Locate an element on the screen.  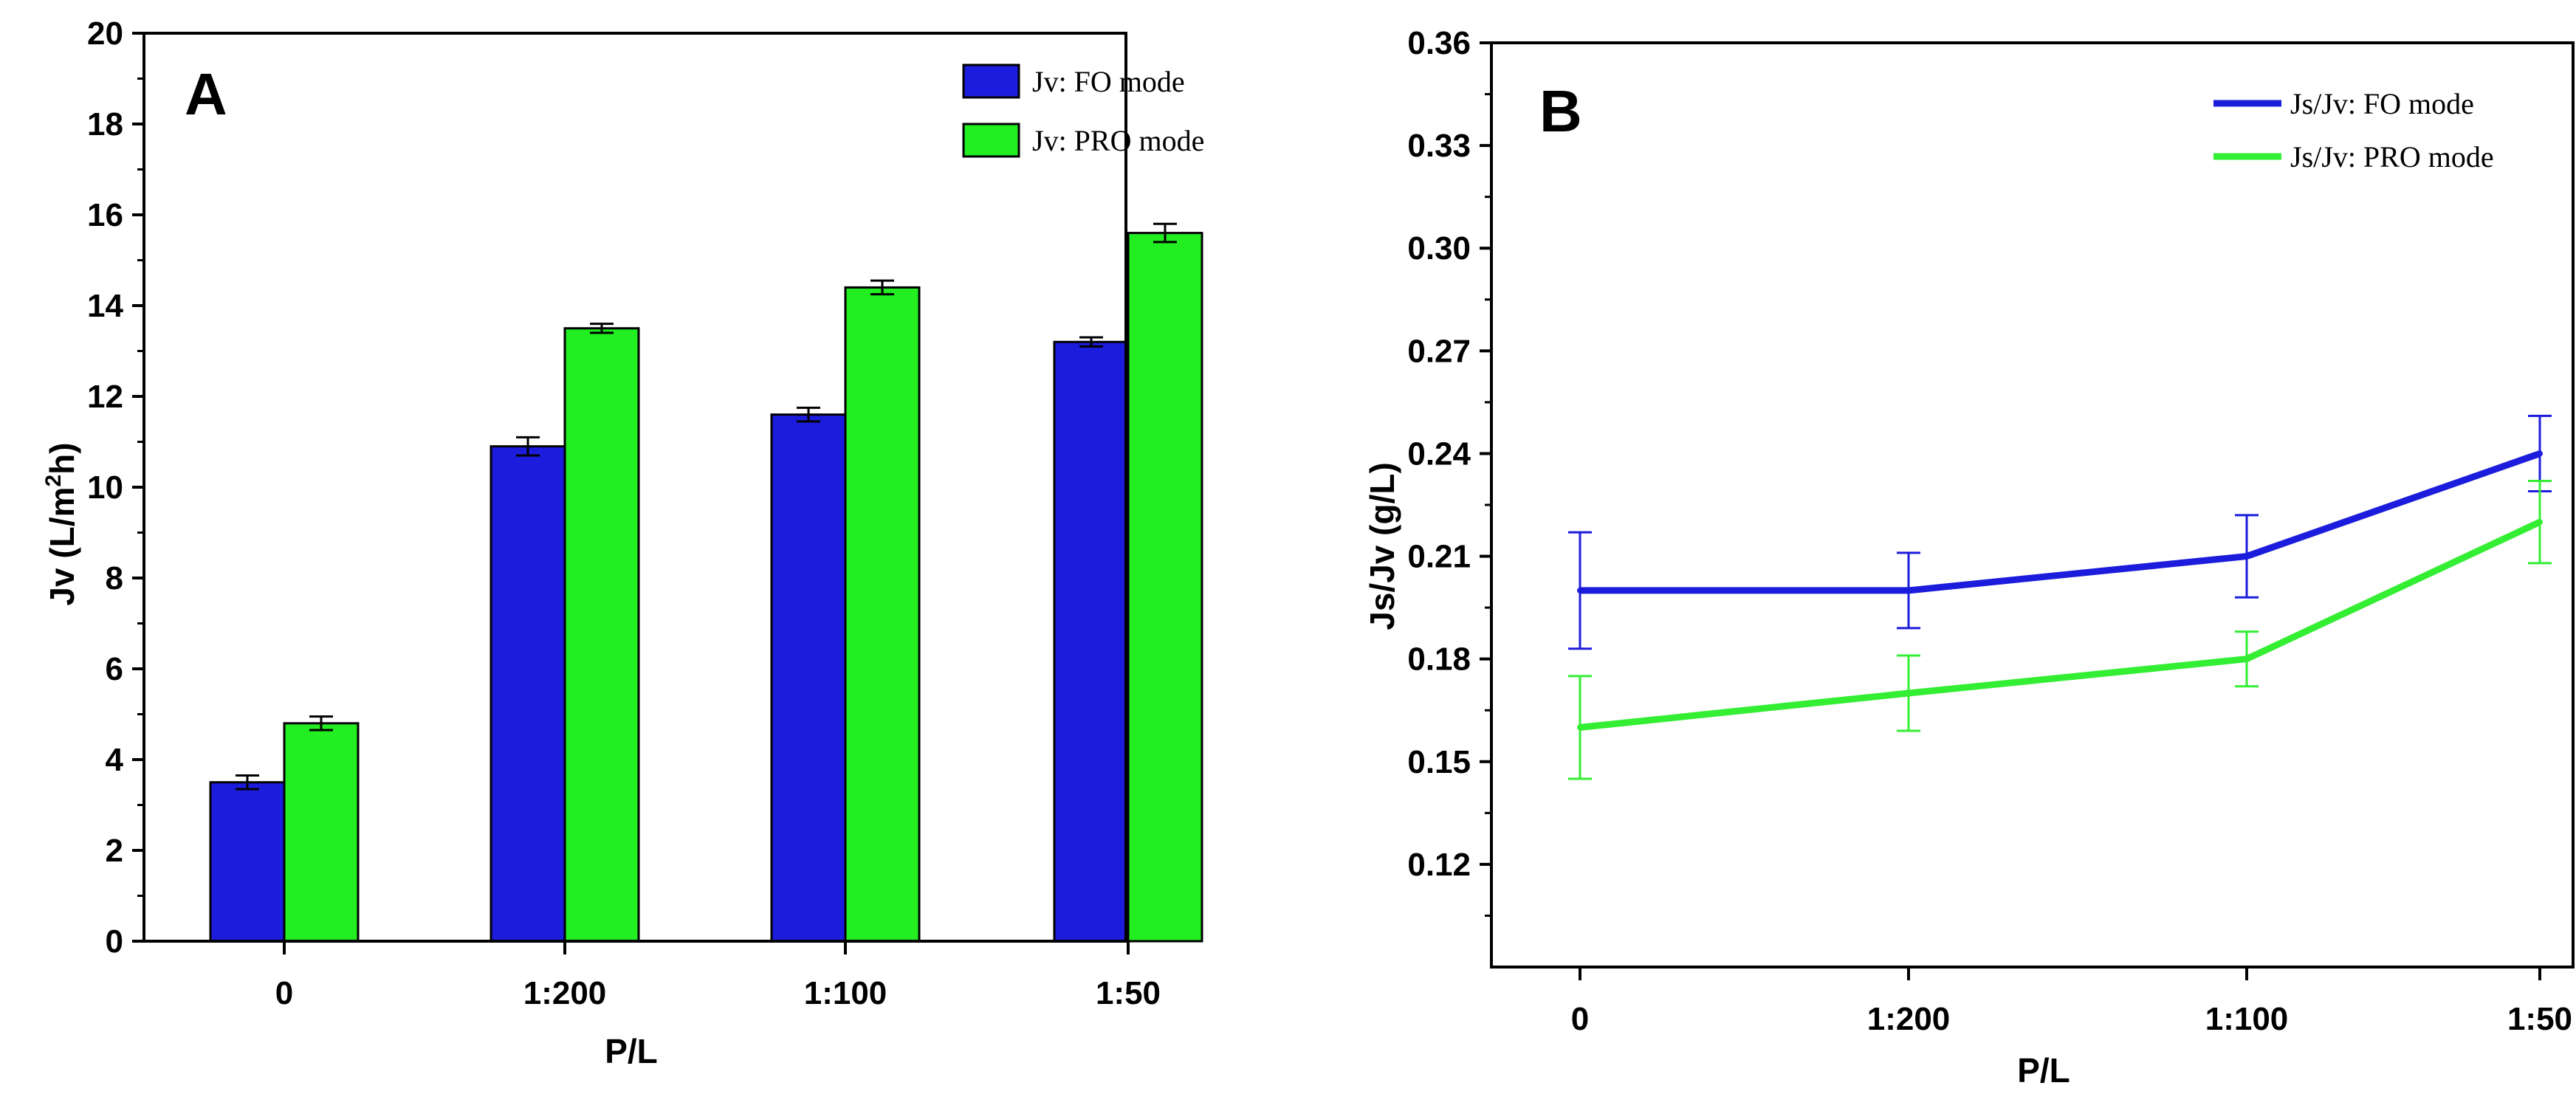
y-tick-label: 20 is located at coordinates (105, 34).